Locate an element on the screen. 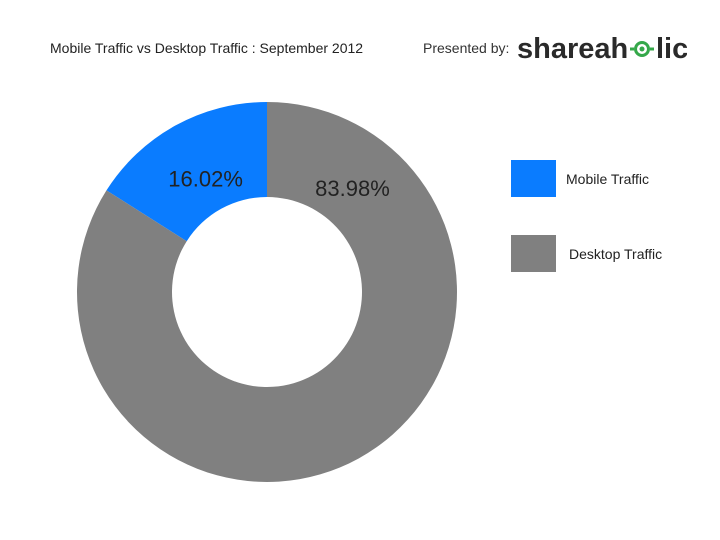  legend-label-desktop: Desktop Traffic is located at coordinates (616, 253).